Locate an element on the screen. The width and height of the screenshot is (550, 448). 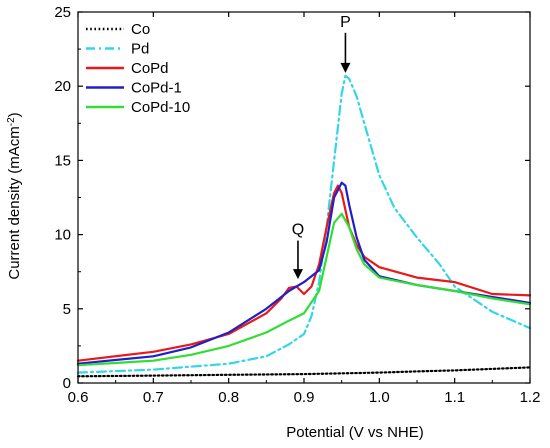
x-tick-label: 0.8 is located at coordinates (228, 397).